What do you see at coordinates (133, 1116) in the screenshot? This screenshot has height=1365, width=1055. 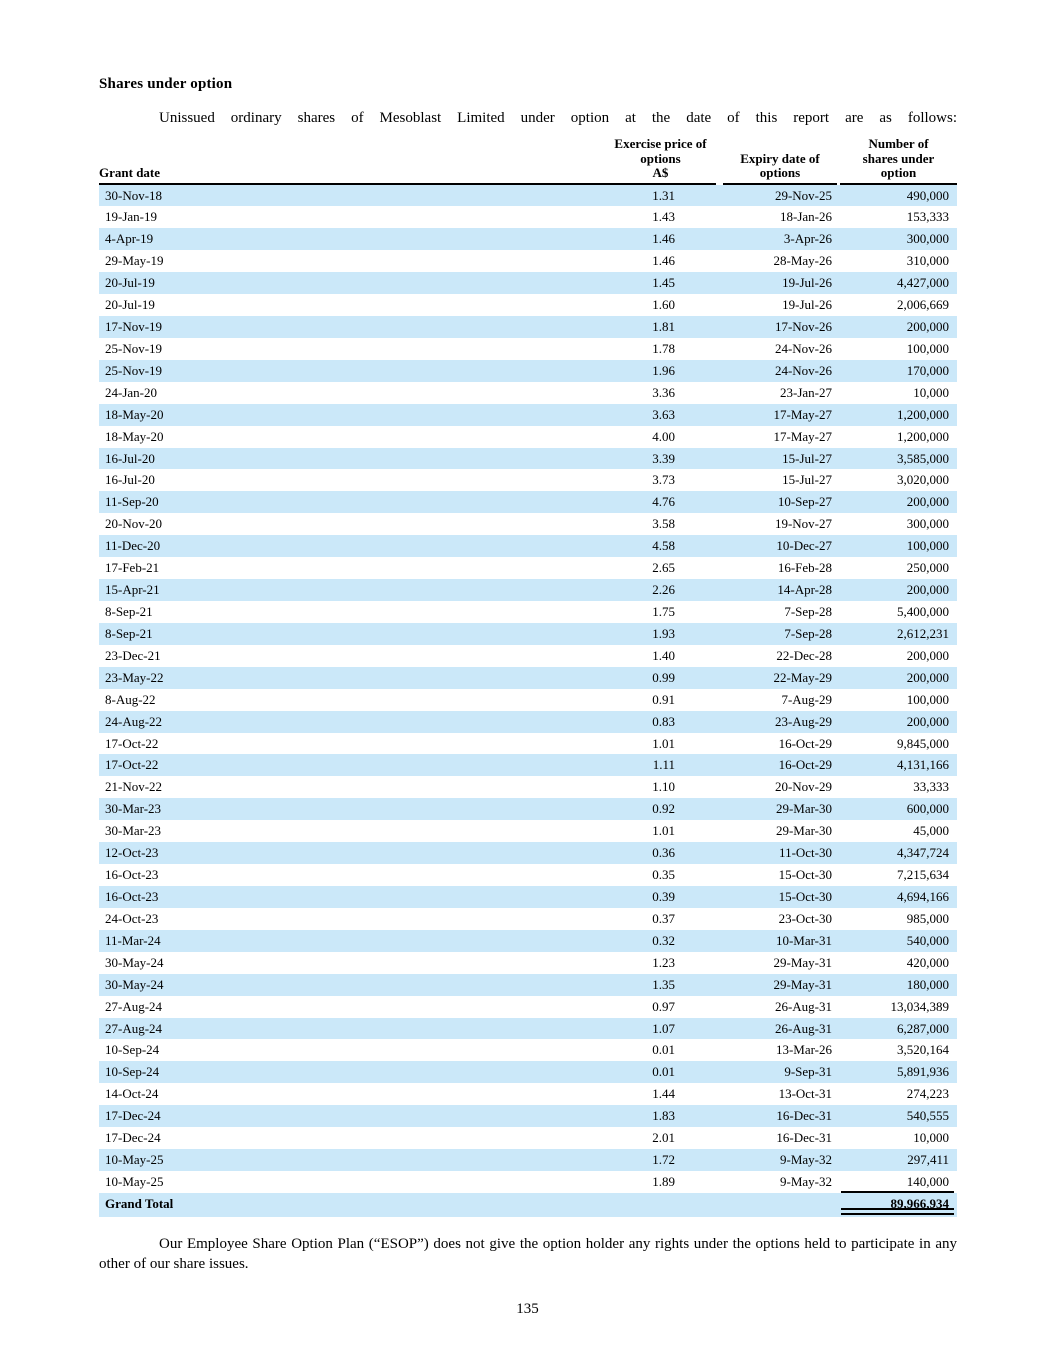 I see `cell-grant-date: 17-Dec-24` at bounding box center [133, 1116].